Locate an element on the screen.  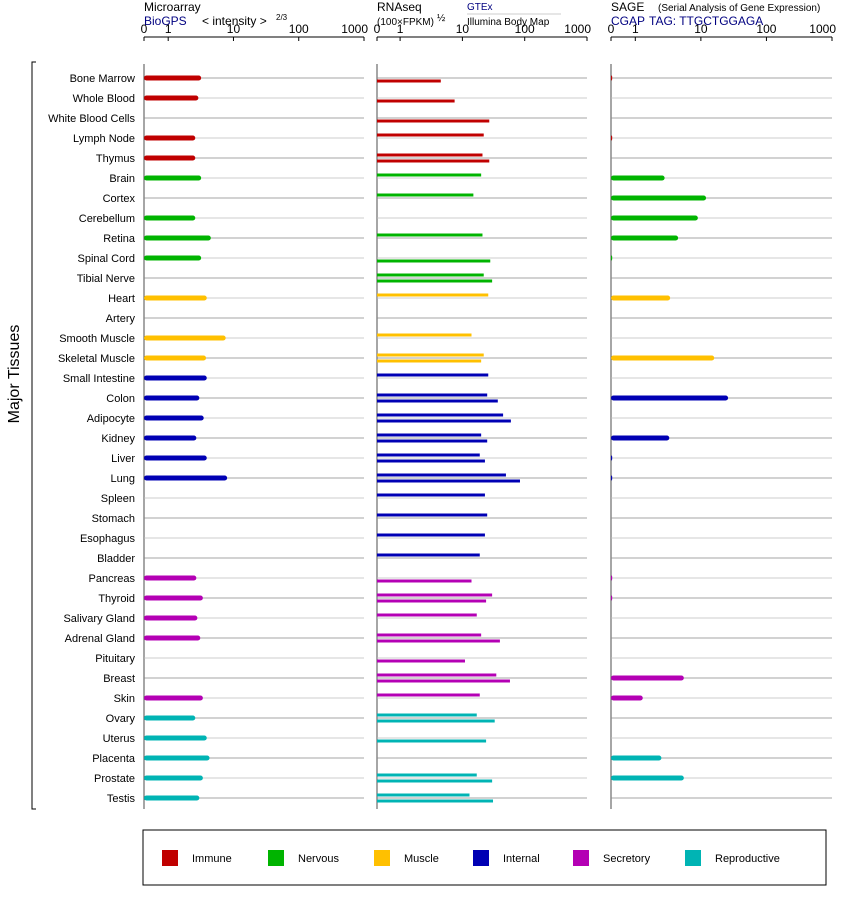
tissue-row: Bladder is located at coordinates (464, 559).